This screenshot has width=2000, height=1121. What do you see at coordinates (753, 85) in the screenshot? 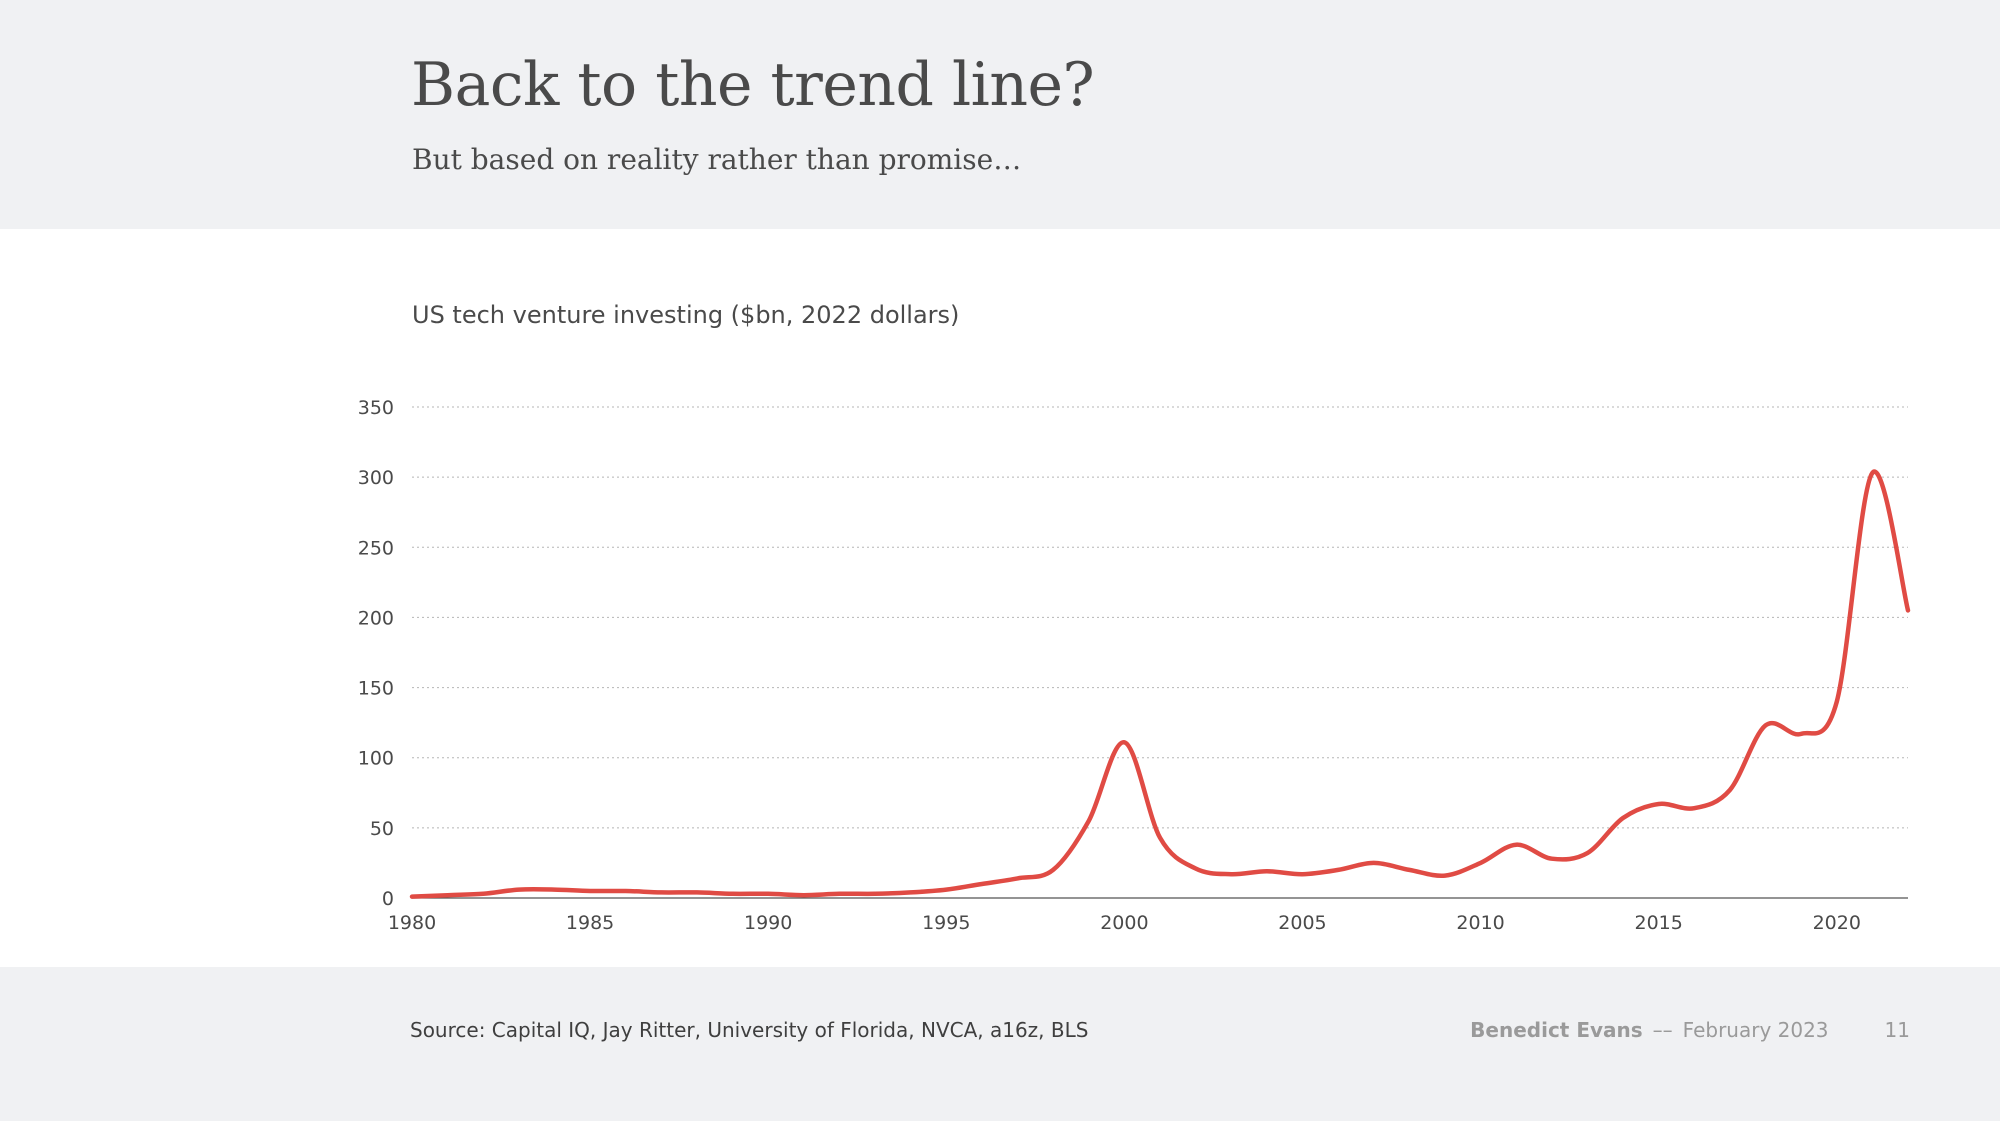
I see `slide-title: Back to the trend line?` at bounding box center [753, 85].